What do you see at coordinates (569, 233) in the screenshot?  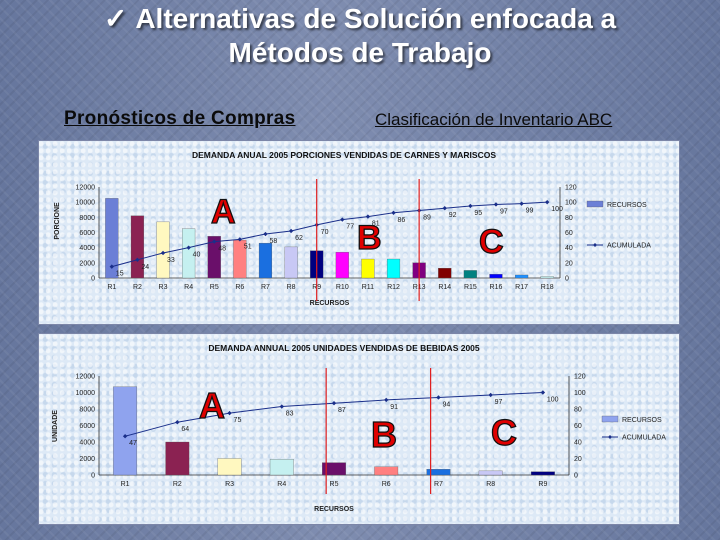 I see `y2-tick-label: 60` at bounding box center [569, 233].